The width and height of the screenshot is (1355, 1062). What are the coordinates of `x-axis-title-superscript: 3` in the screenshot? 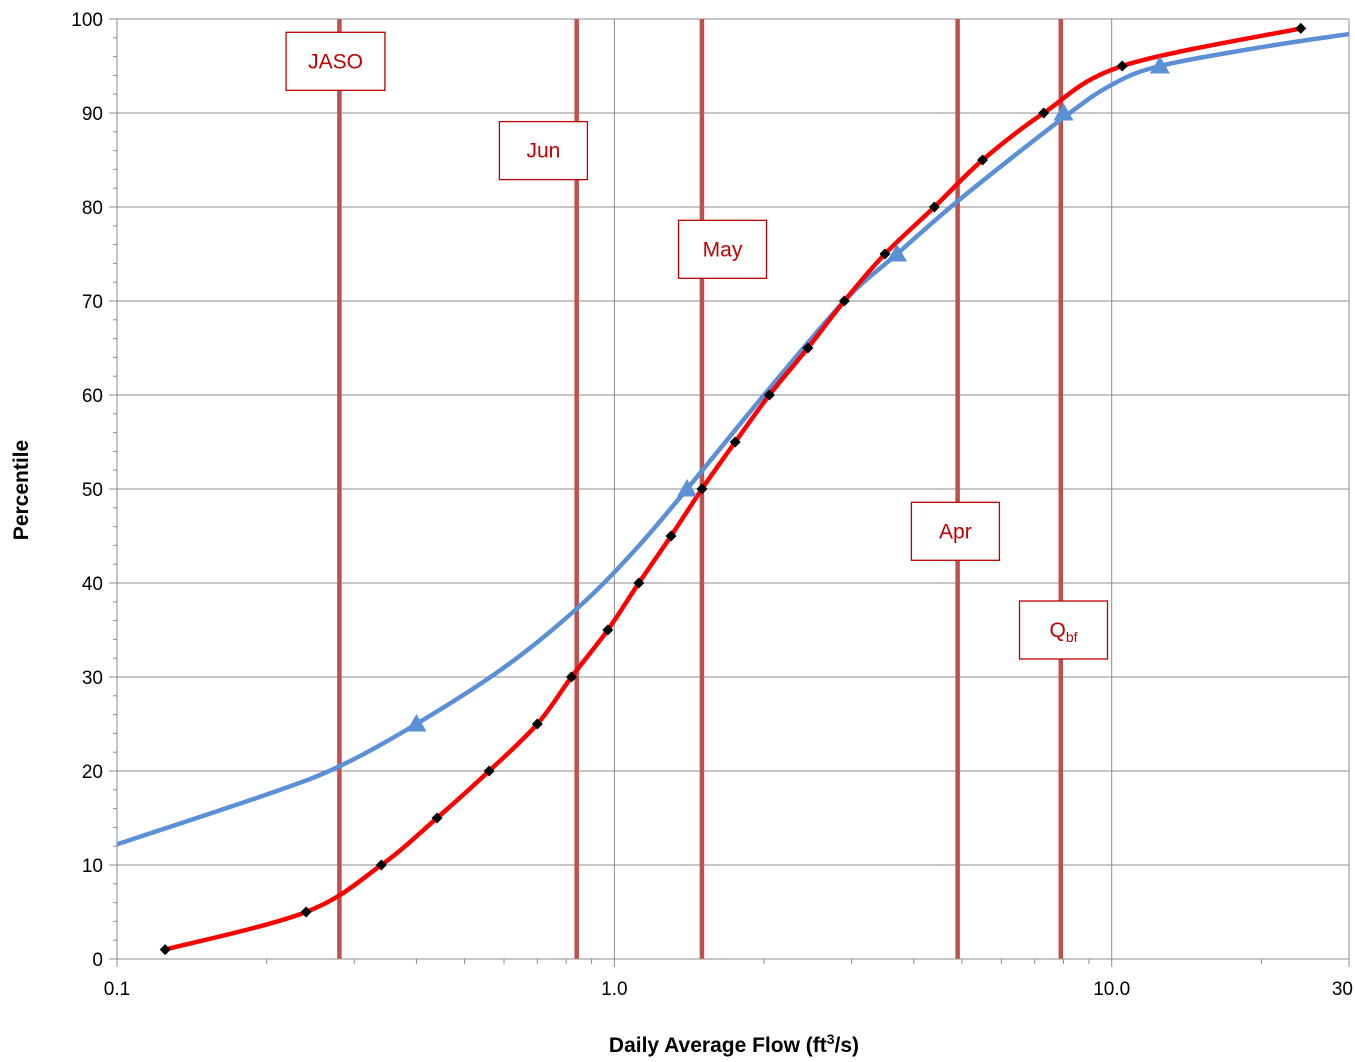 It's located at (831, 1039).